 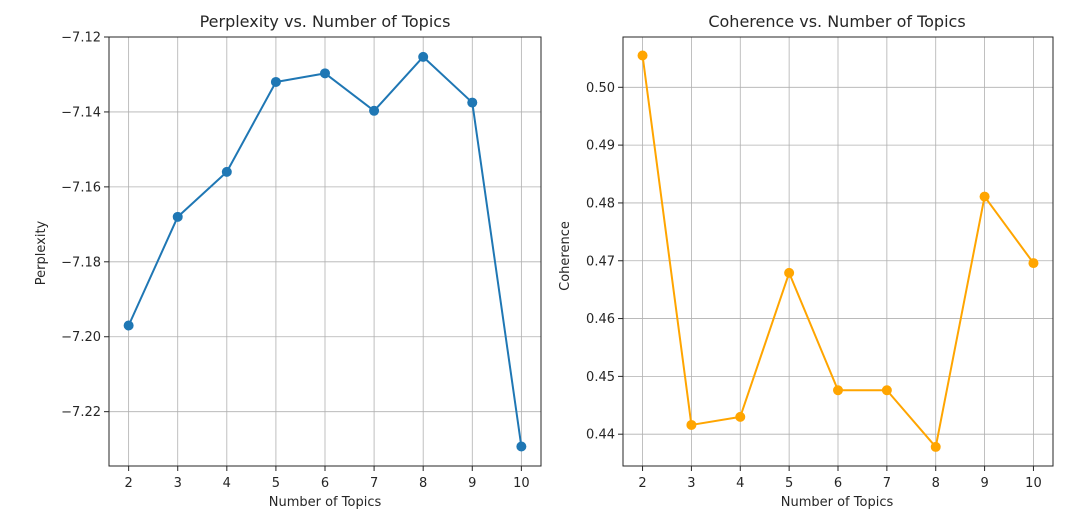 What do you see at coordinates (600, 377) in the screenshot?
I see `coherence-y-tick-label: 0.45` at bounding box center [600, 377].